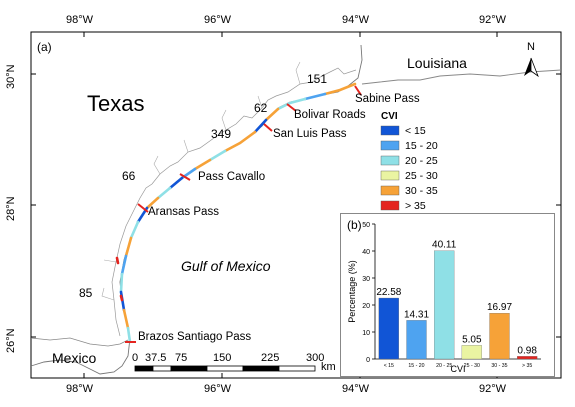  Describe the element at coordinates (388, 292) in the screenshot. I see `bar-value-label: 22.58` at that location.